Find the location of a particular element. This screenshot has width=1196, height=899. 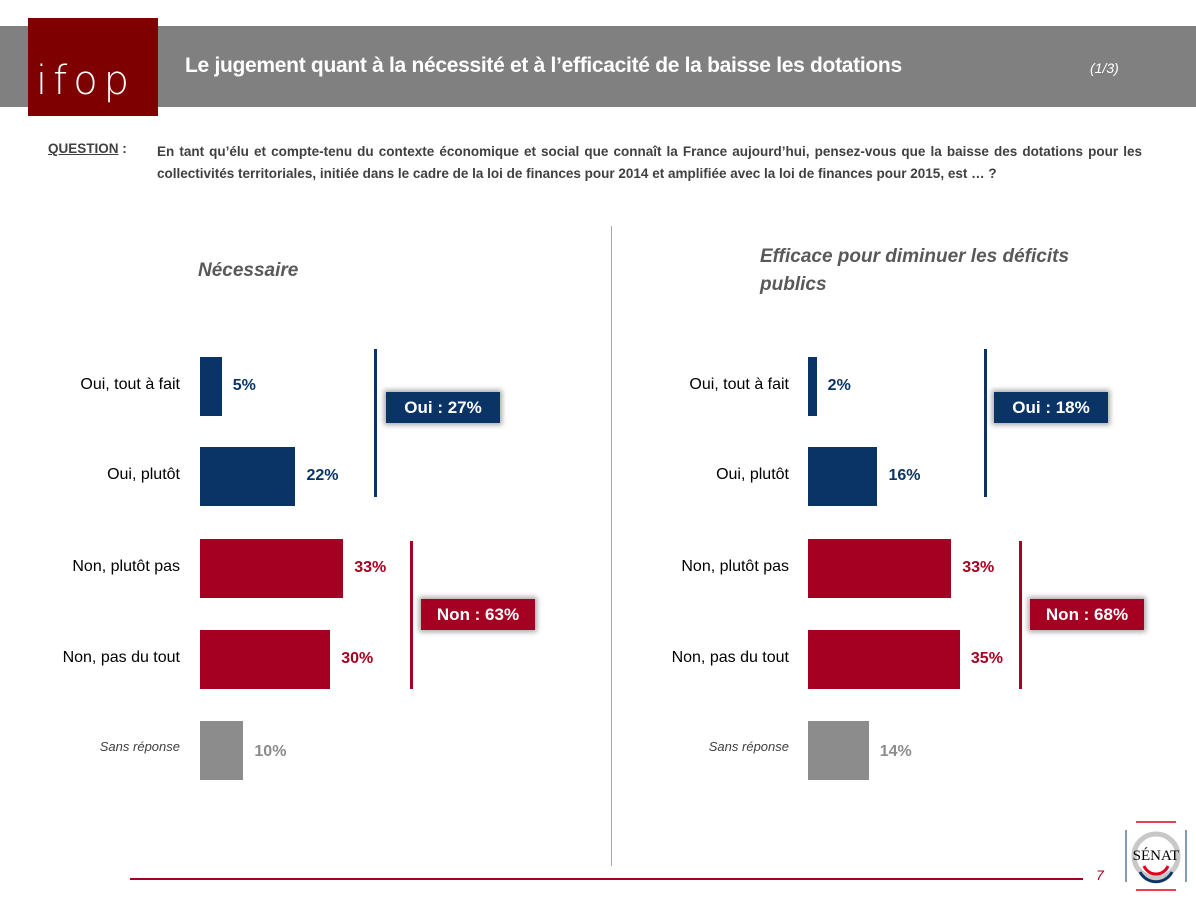

value-label: 30% is located at coordinates (357, 658).